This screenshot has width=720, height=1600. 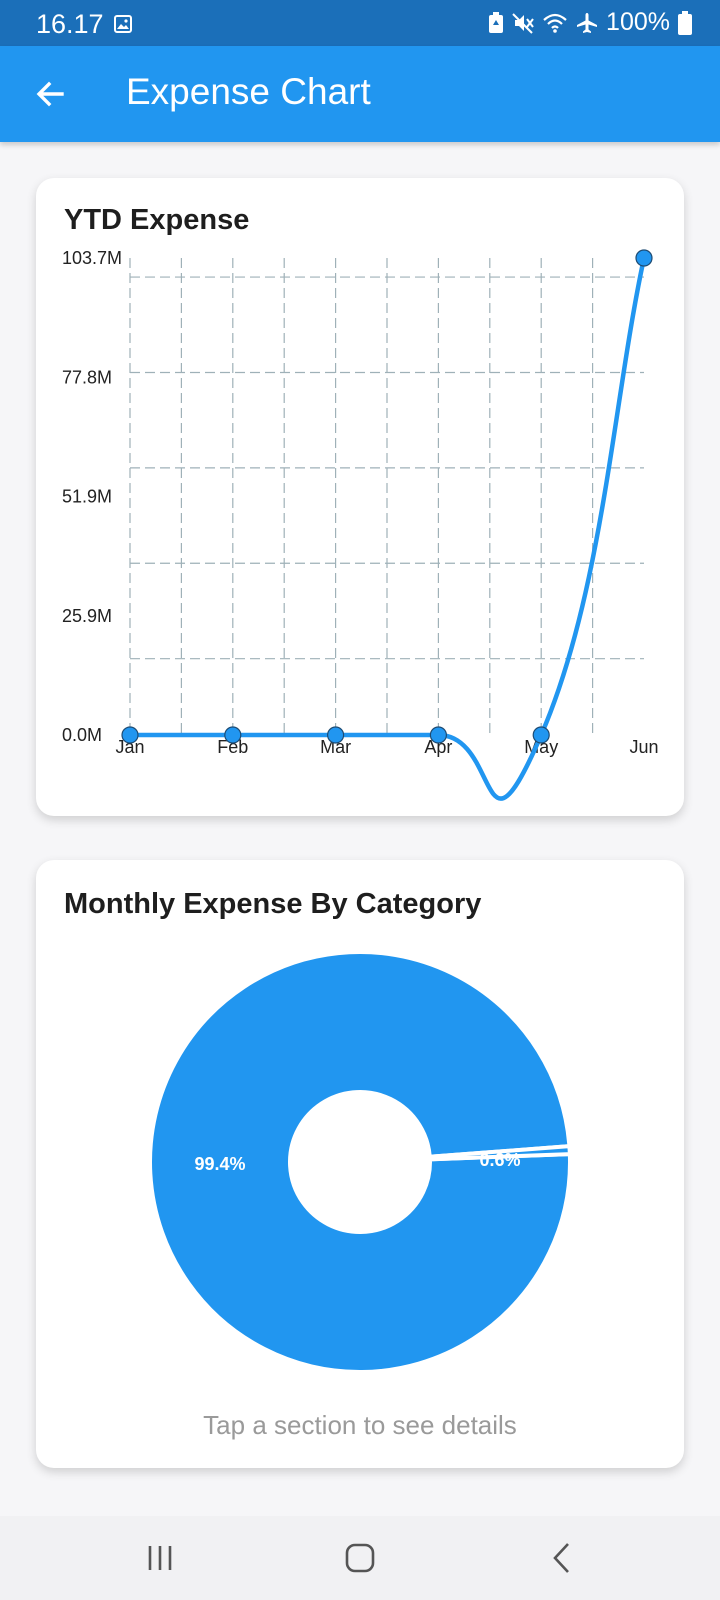 I want to click on back-icon, so click(x=561, y=1558).